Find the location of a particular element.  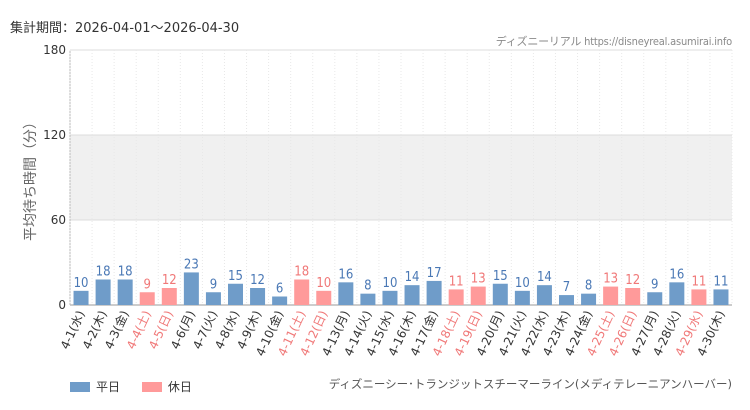

legend-swatch-holiday is located at coordinates (151, 387).